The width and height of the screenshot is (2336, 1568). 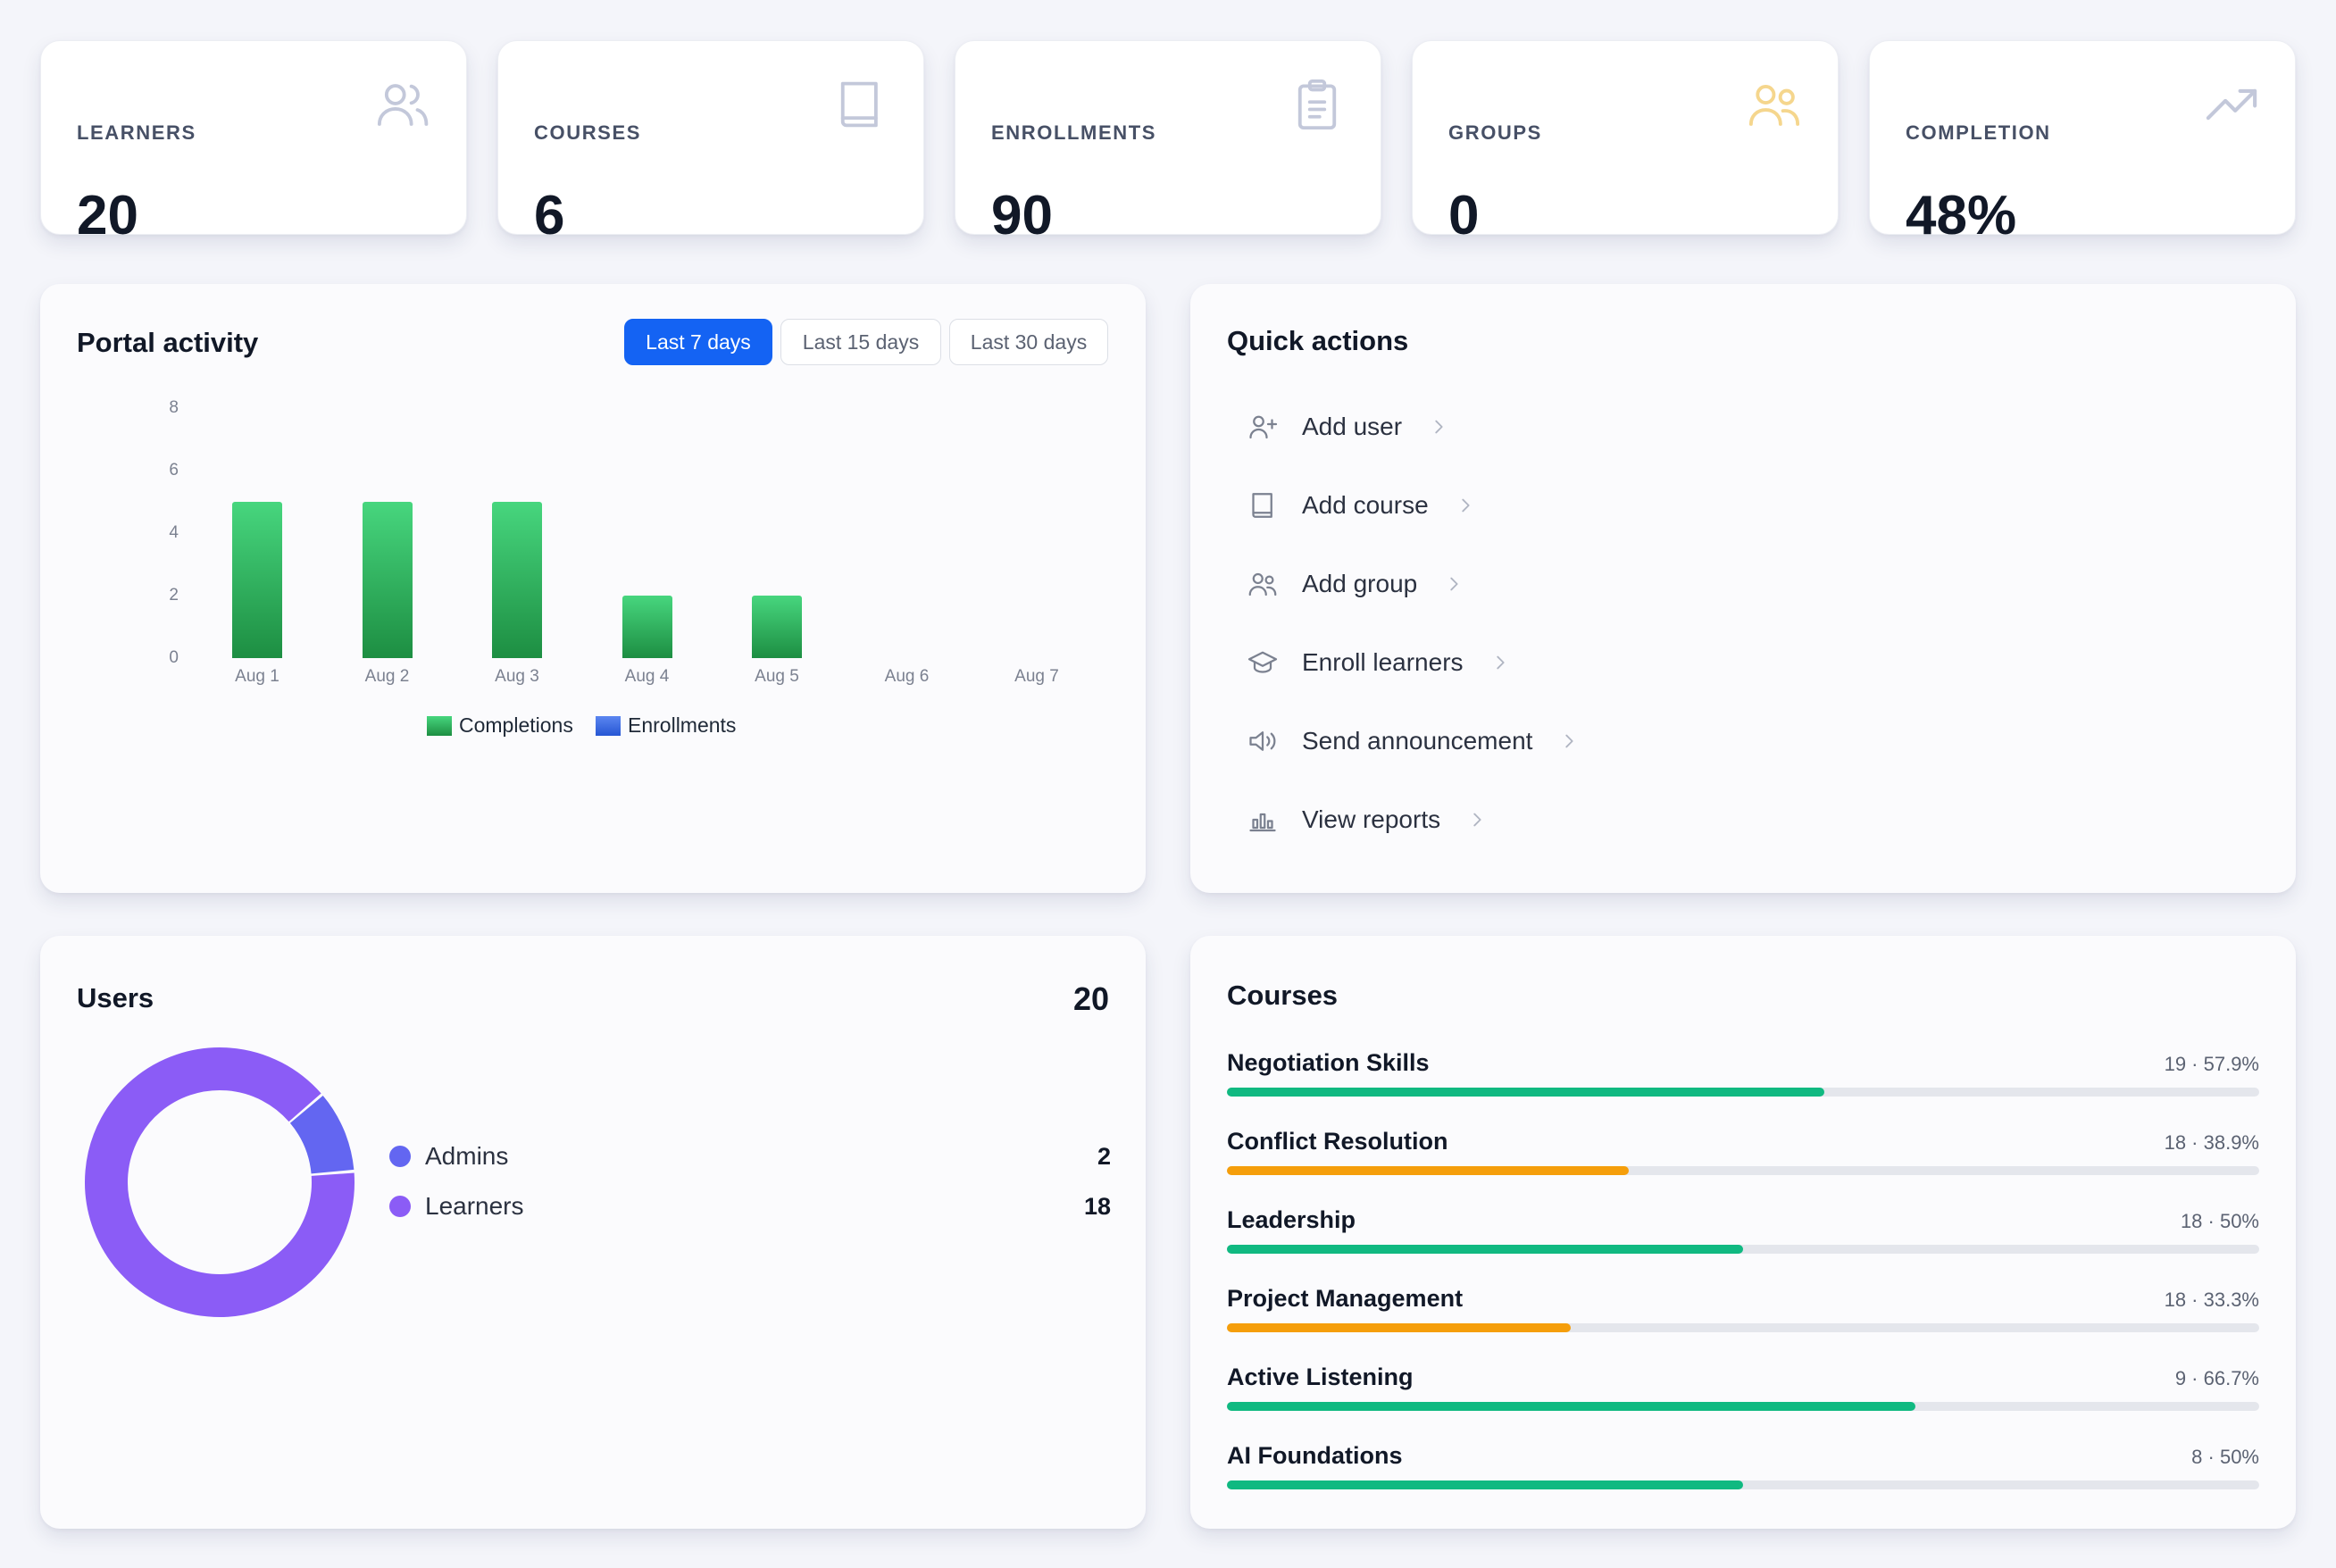 I want to click on course-name: Conflict Resolution, so click(x=1337, y=1141).